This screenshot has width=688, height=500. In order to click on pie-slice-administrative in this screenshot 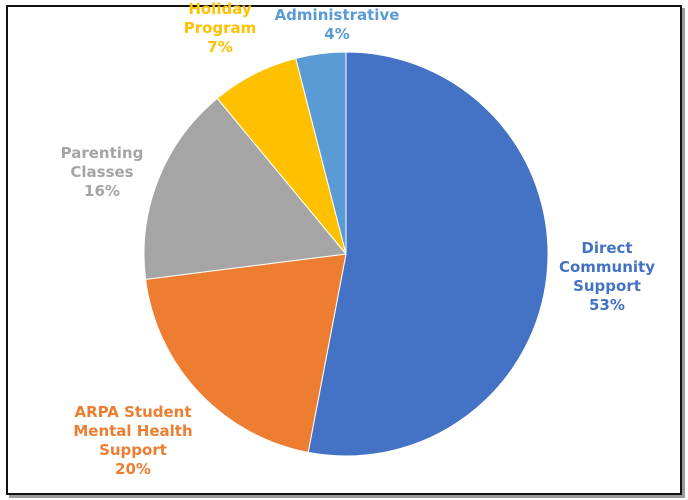, I will do `click(321, 153)`.